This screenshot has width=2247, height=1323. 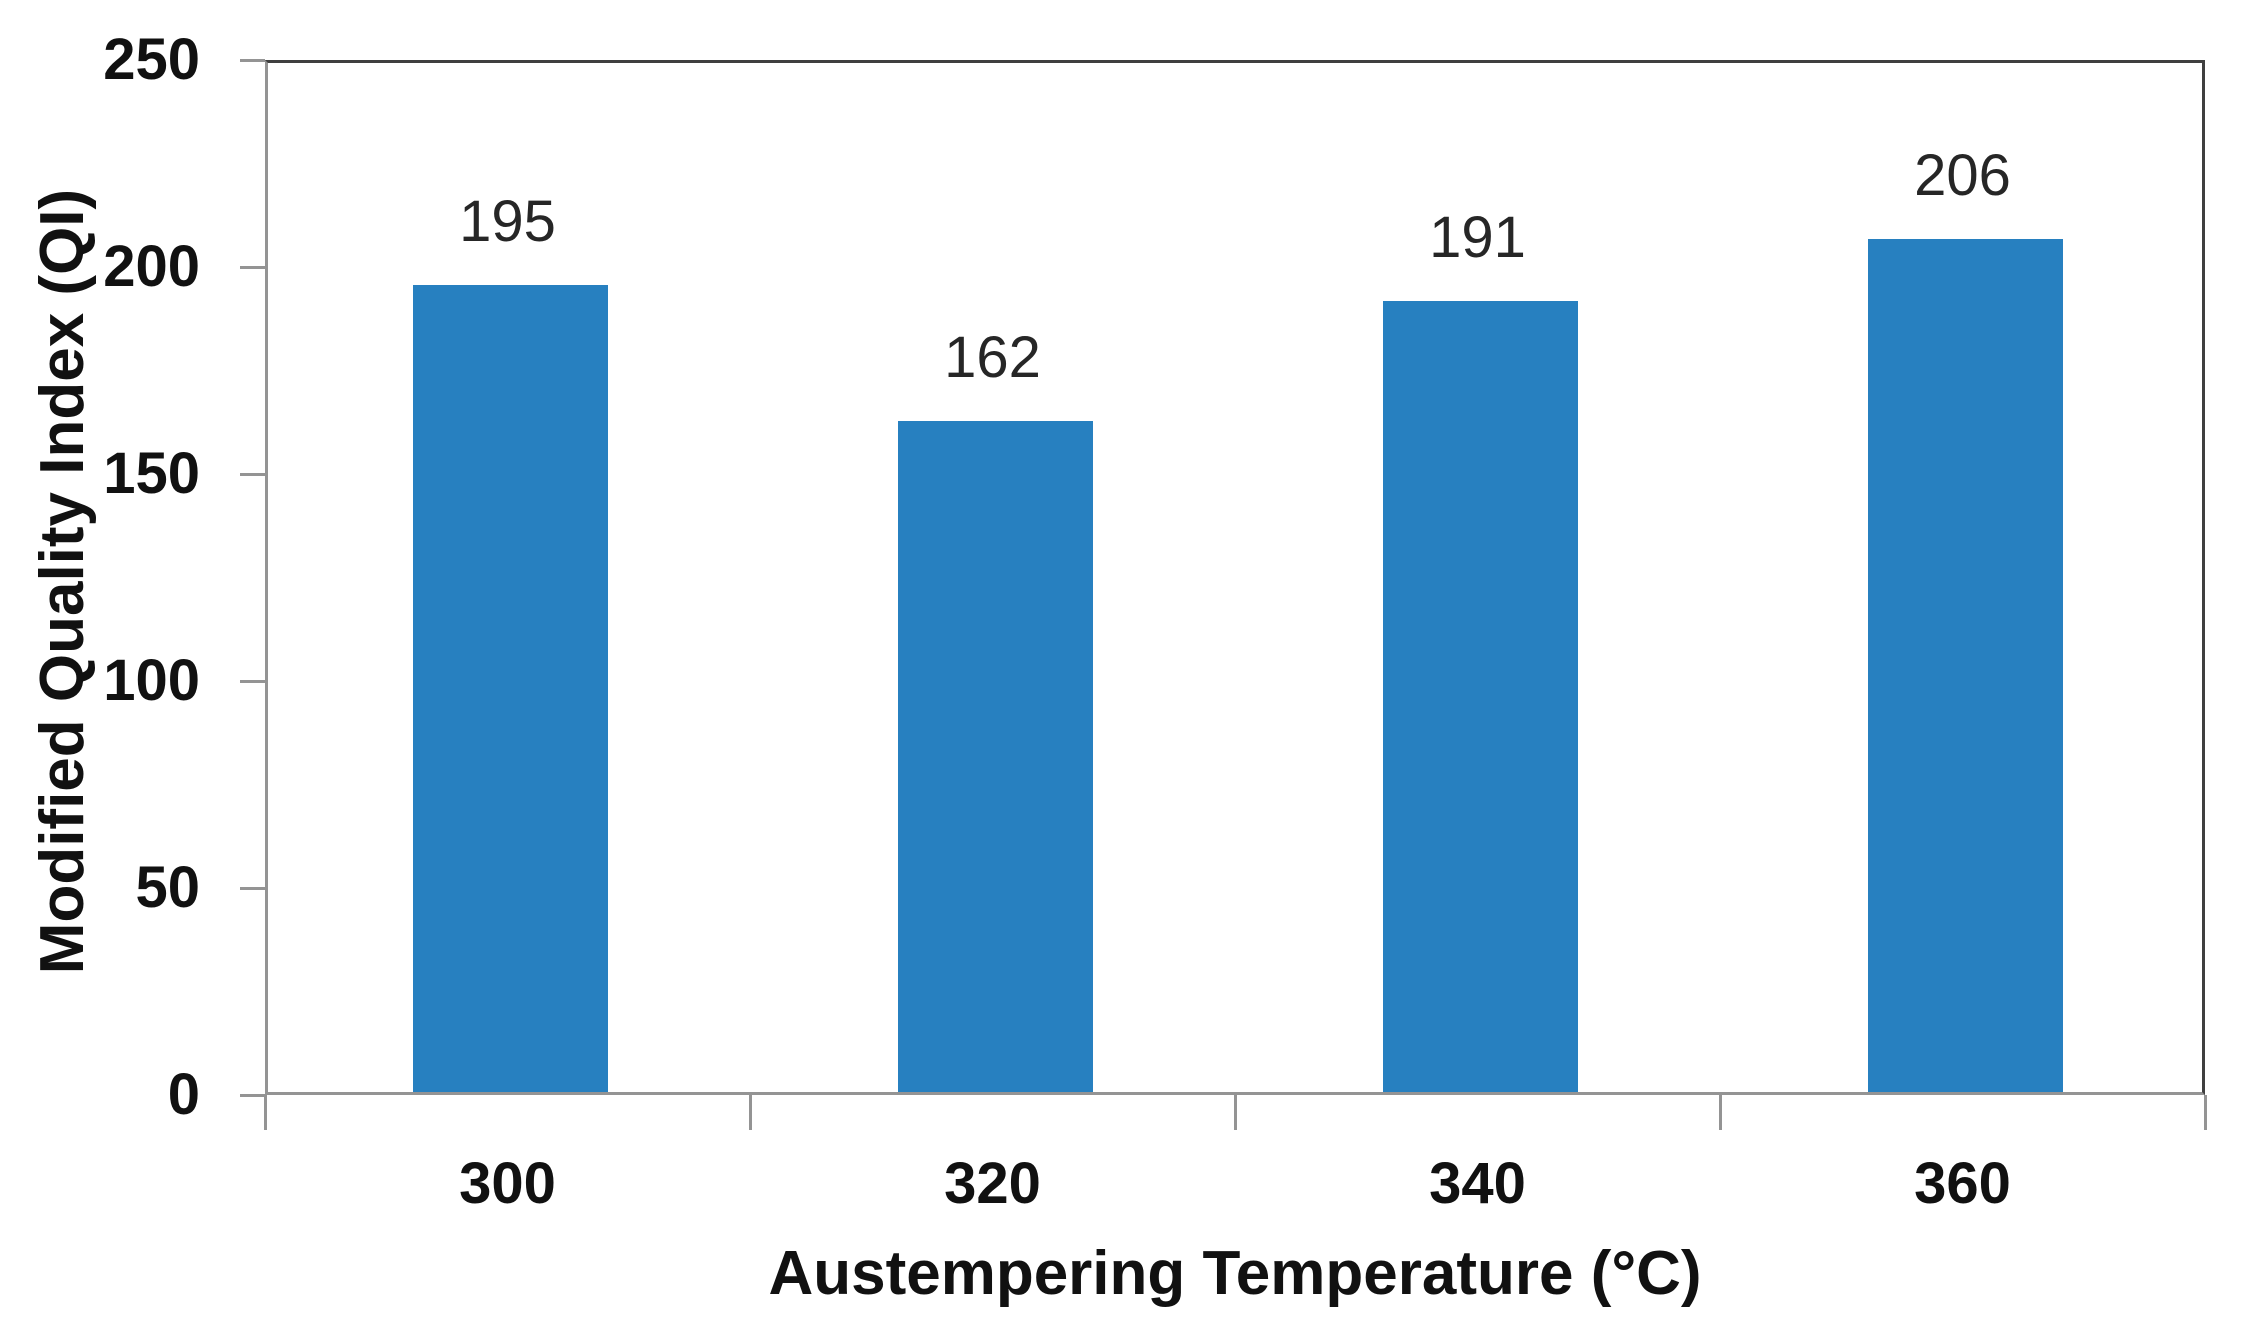 What do you see at coordinates (992, 358) in the screenshot?
I see `bar-value-label: 162` at bounding box center [992, 358].